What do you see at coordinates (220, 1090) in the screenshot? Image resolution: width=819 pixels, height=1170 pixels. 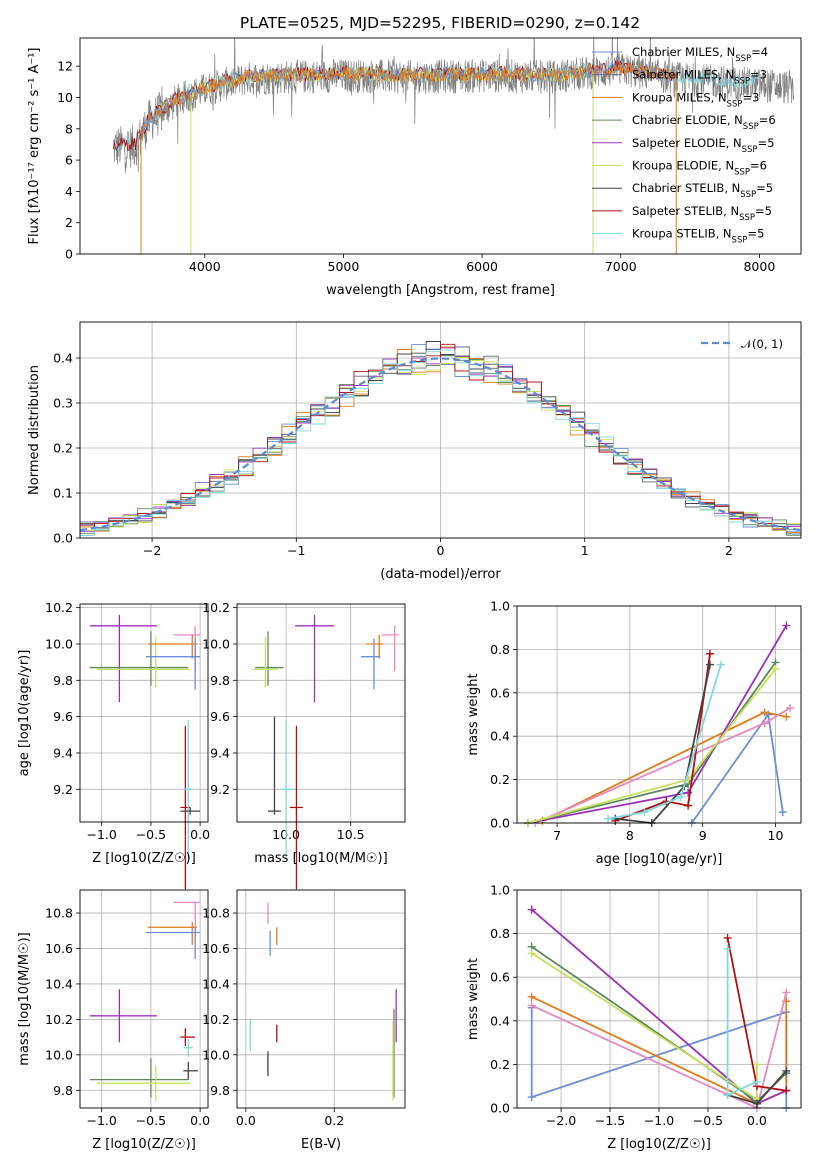 I see `y-tick-label: 9.8` at bounding box center [220, 1090].